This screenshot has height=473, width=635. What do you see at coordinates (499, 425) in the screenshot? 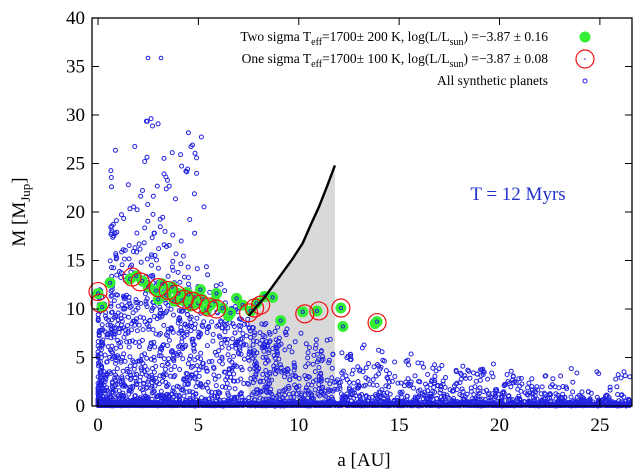
I see `x-tick-label: 20` at bounding box center [499, 425].